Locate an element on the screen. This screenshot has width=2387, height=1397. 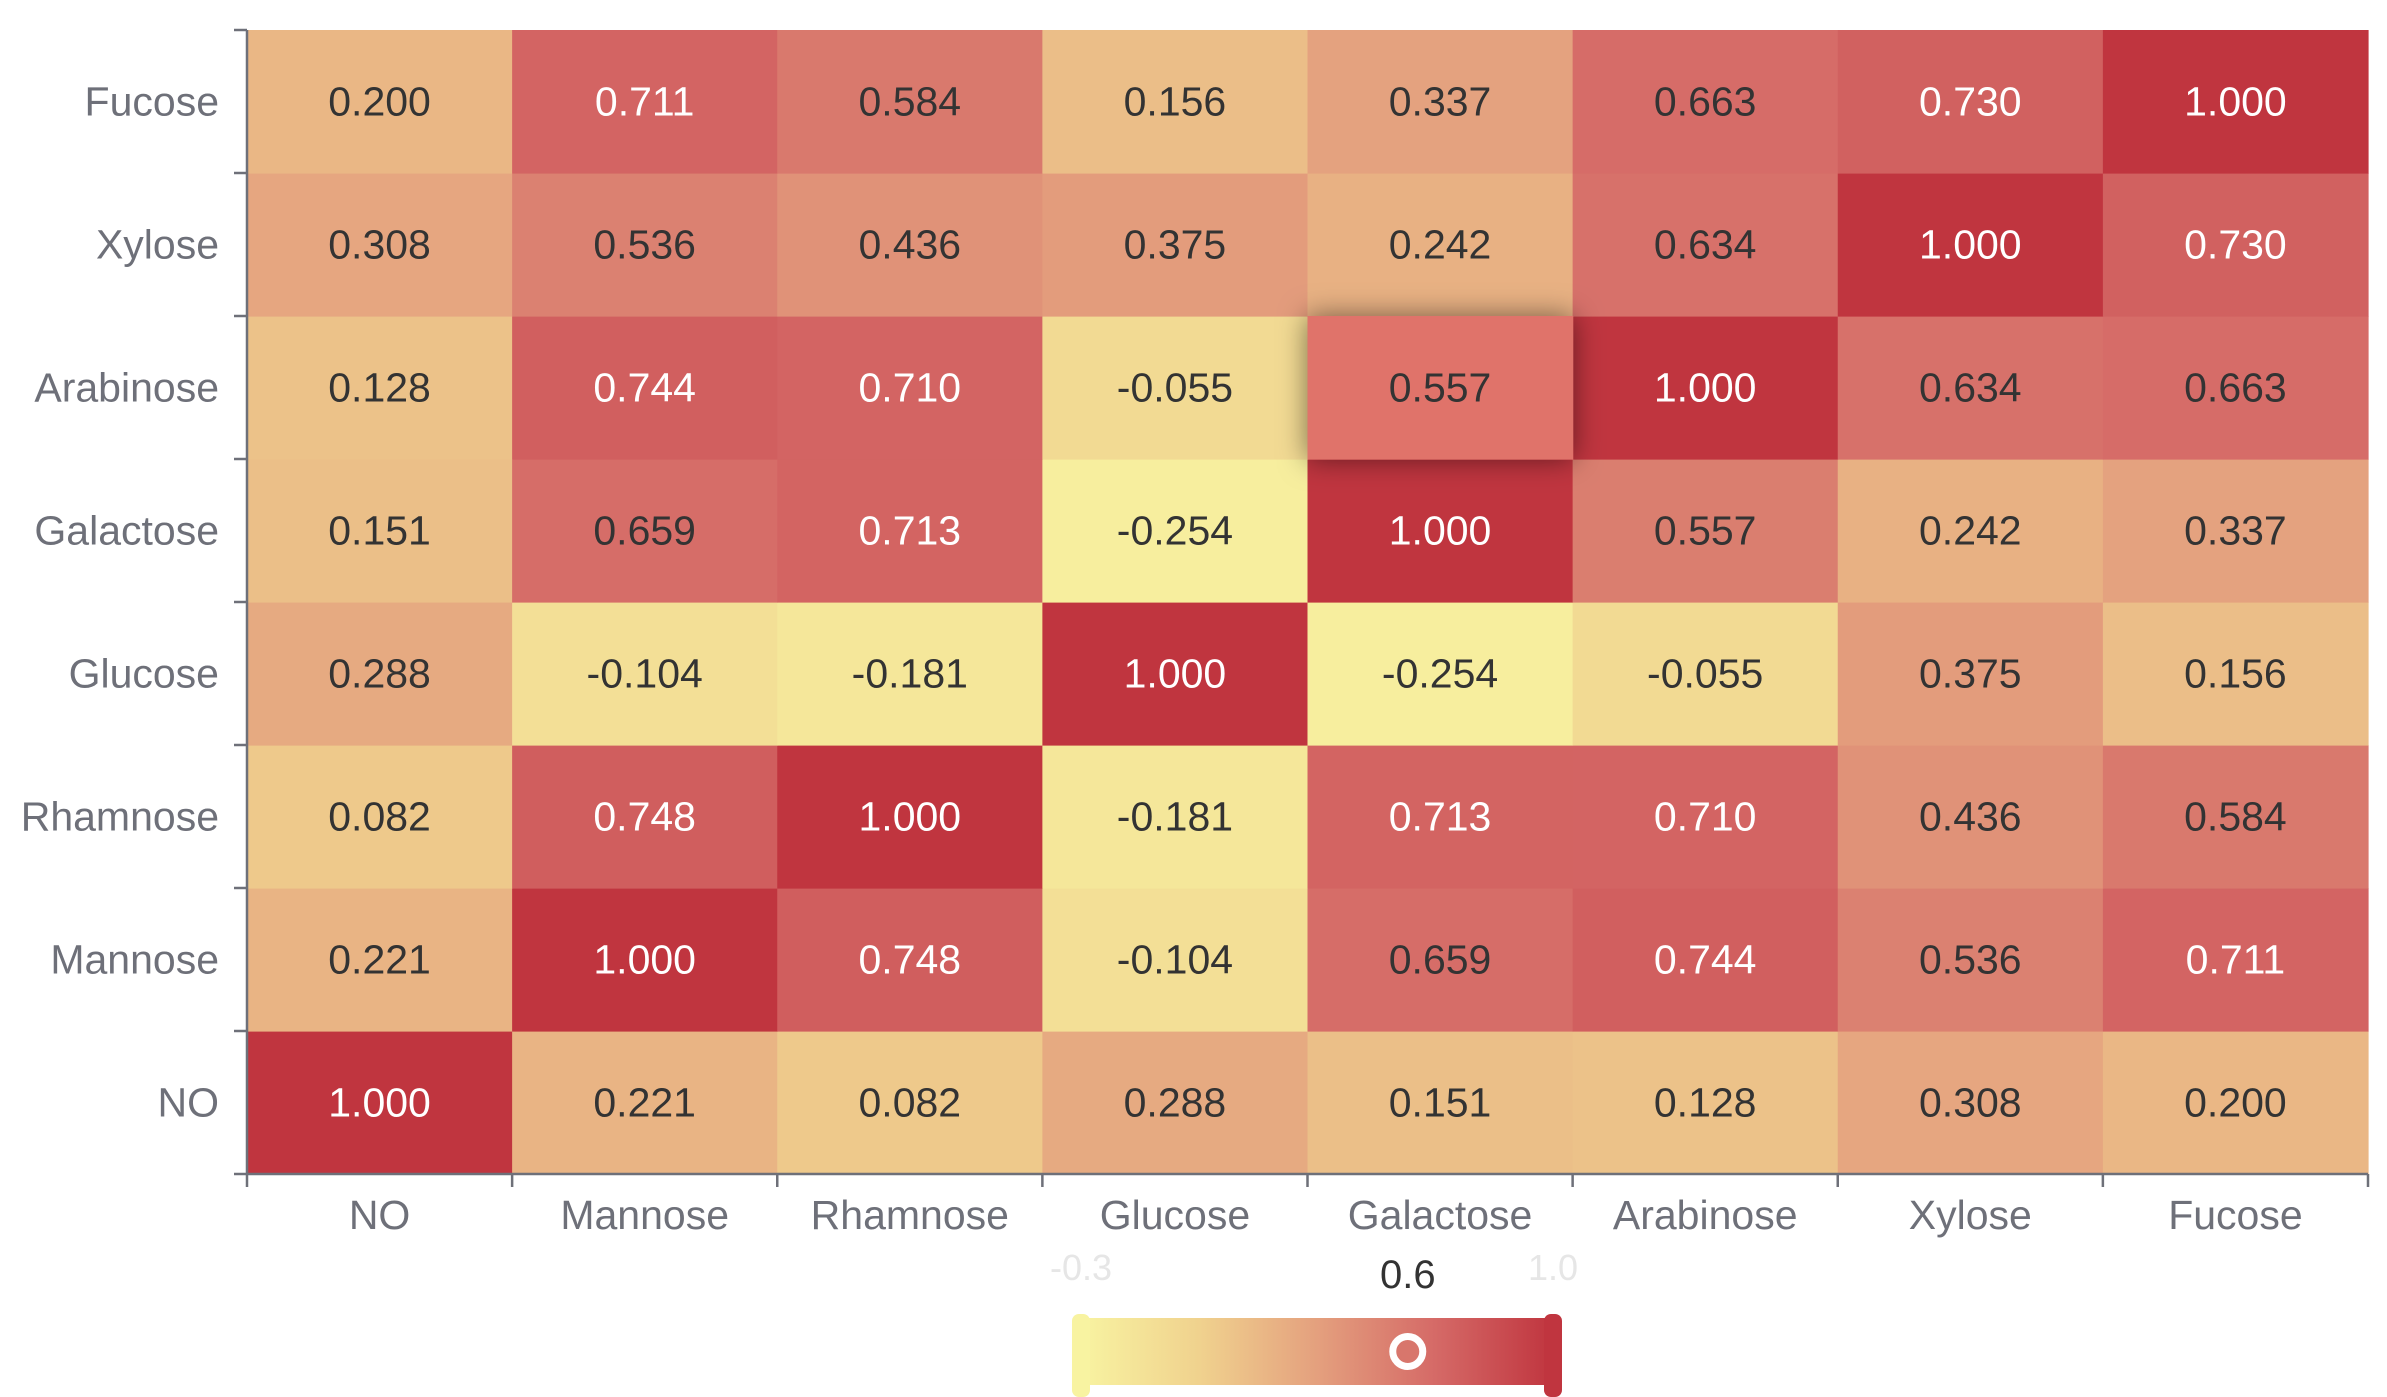
visual-map: -0.3 1.0 0.6 is located at coordinates (1314, 1322).